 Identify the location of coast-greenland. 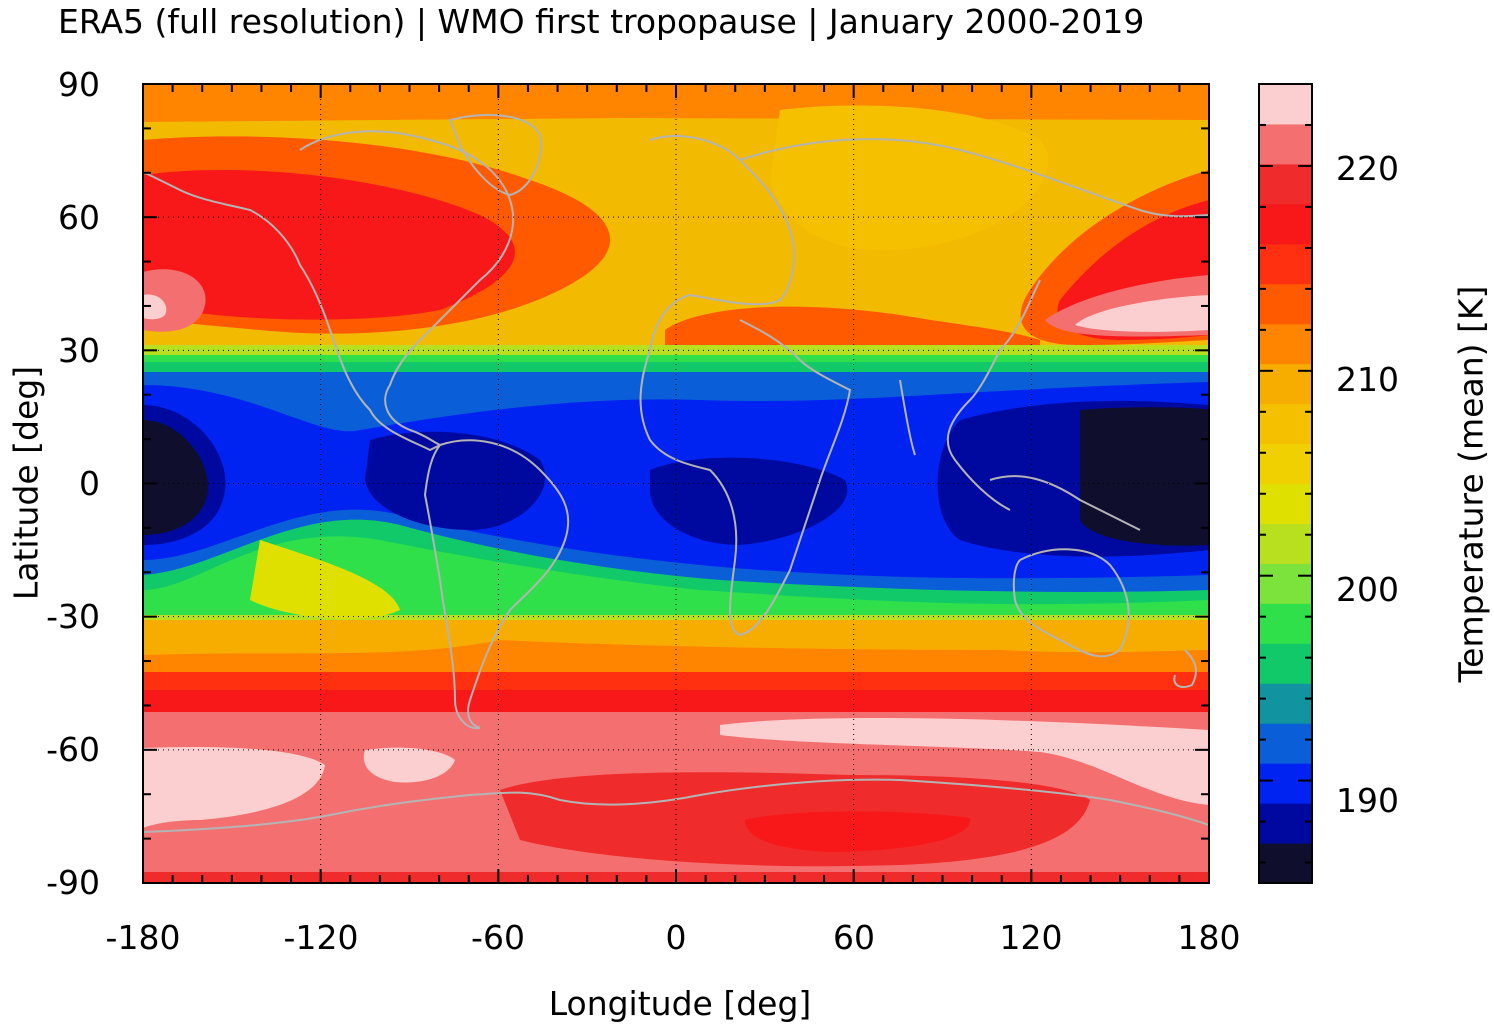
(495, 155).